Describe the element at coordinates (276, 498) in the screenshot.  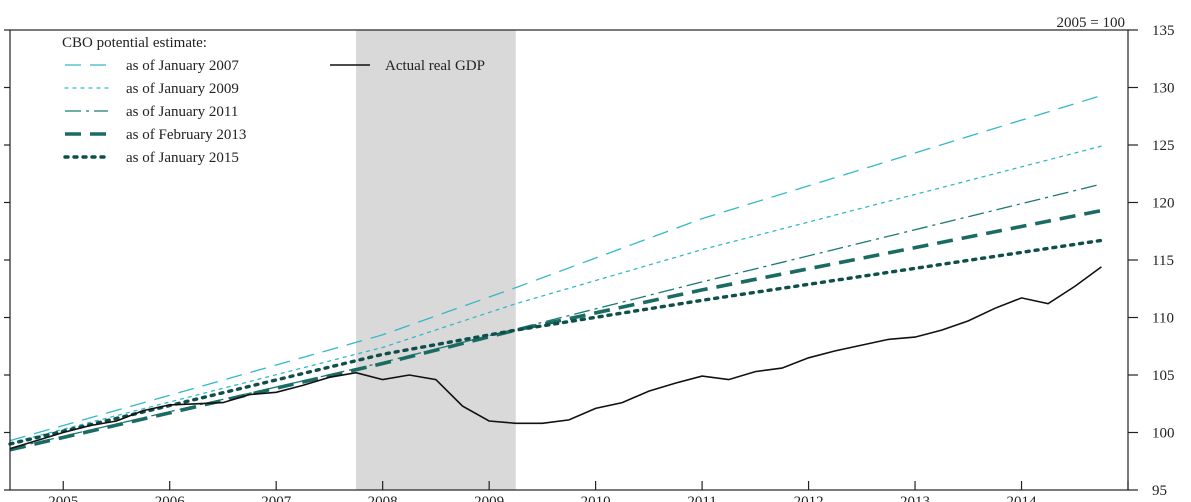
I see `x-tick-label: 2007` at that location.